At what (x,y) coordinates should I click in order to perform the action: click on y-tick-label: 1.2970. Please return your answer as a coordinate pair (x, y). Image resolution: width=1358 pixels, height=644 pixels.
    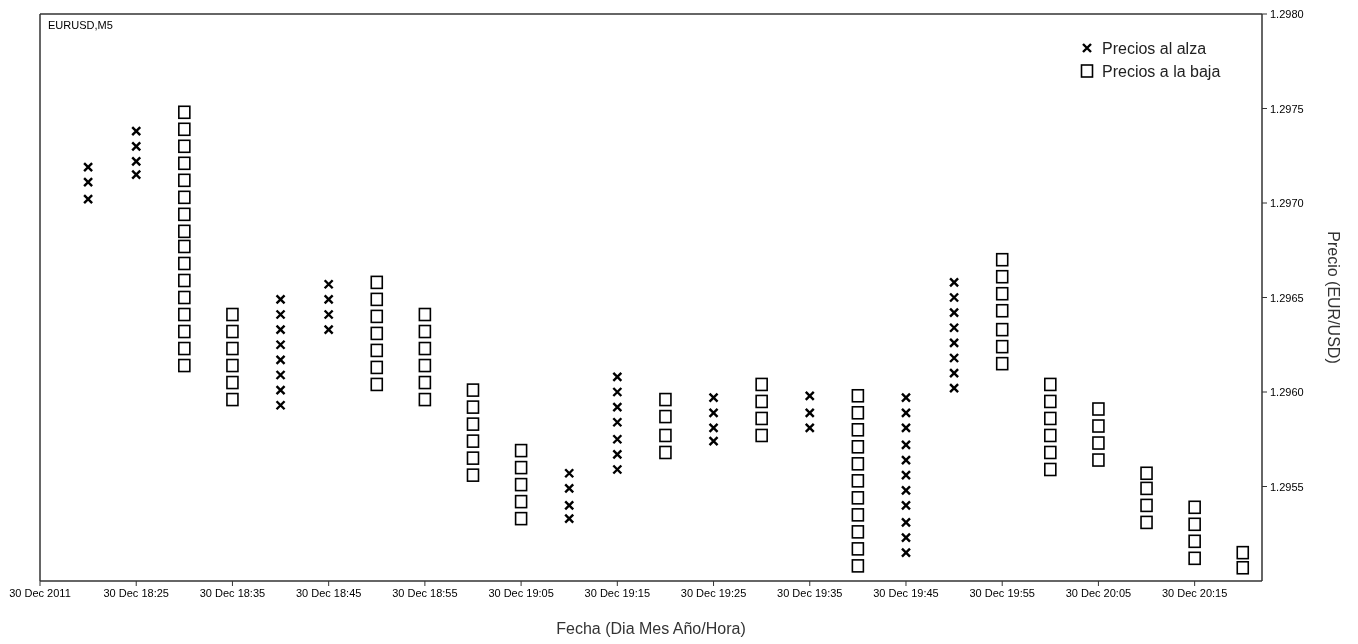
    Looking at the image, I should click on (1287, 203).